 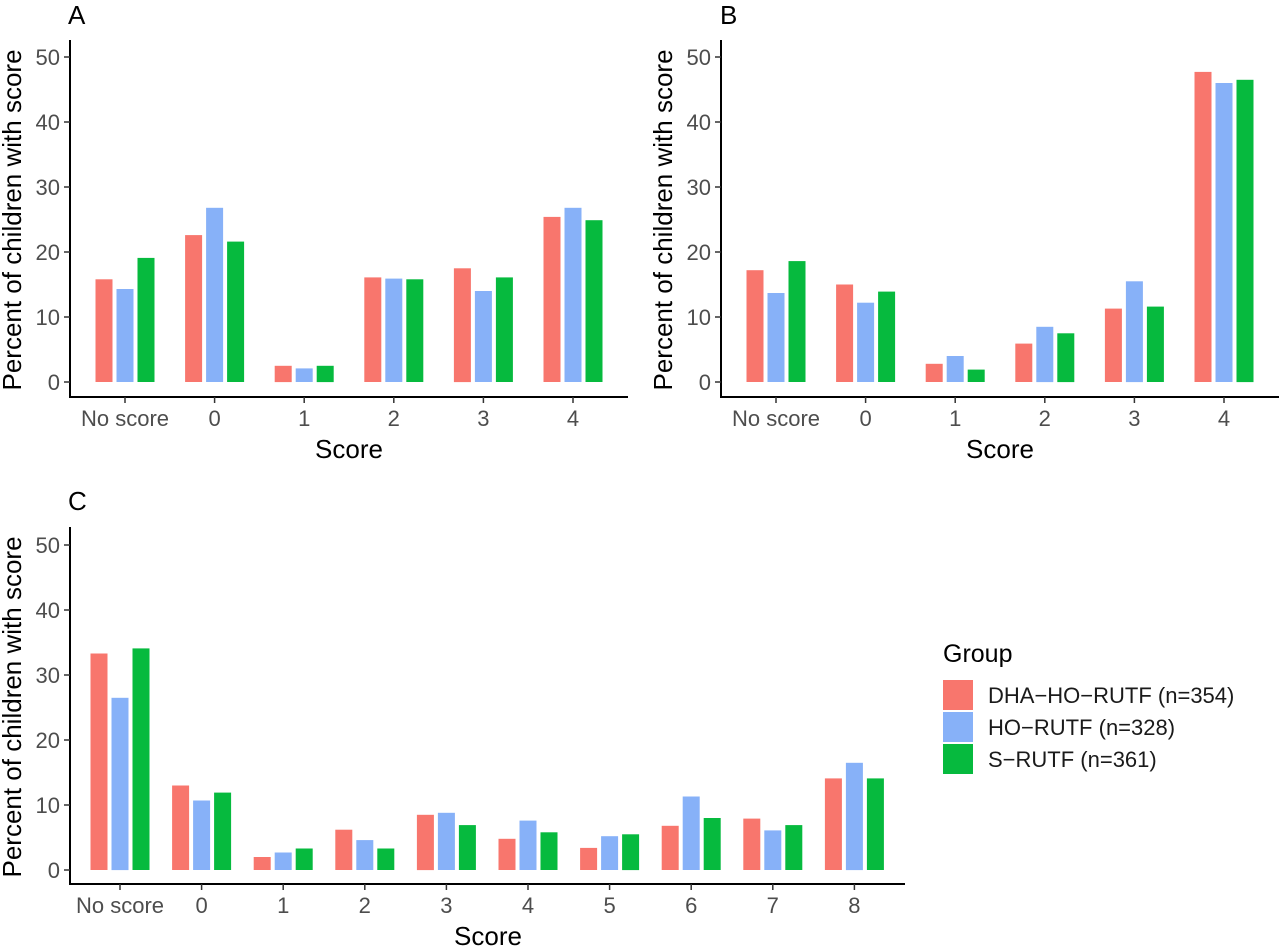 What do you see at coordinates (958, 695) in the screenshot?
I see `legend-swatch-dha-ho-rutf` at bounding box center [958, 695].